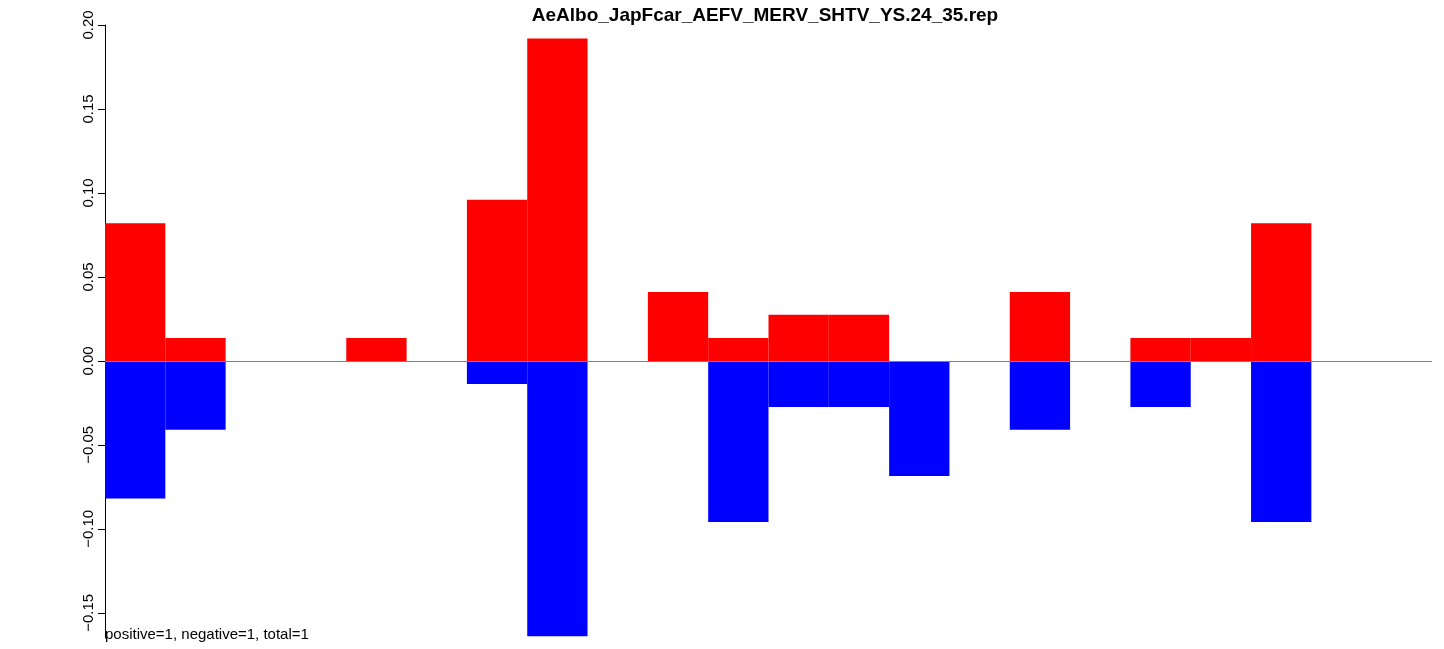 The height and width of the screenshot is (649, 1444). What do you see at coordinates (87, 193) in the screenshot?
I see `y-tick-label: 0.10` at bounding box center [87, 193].